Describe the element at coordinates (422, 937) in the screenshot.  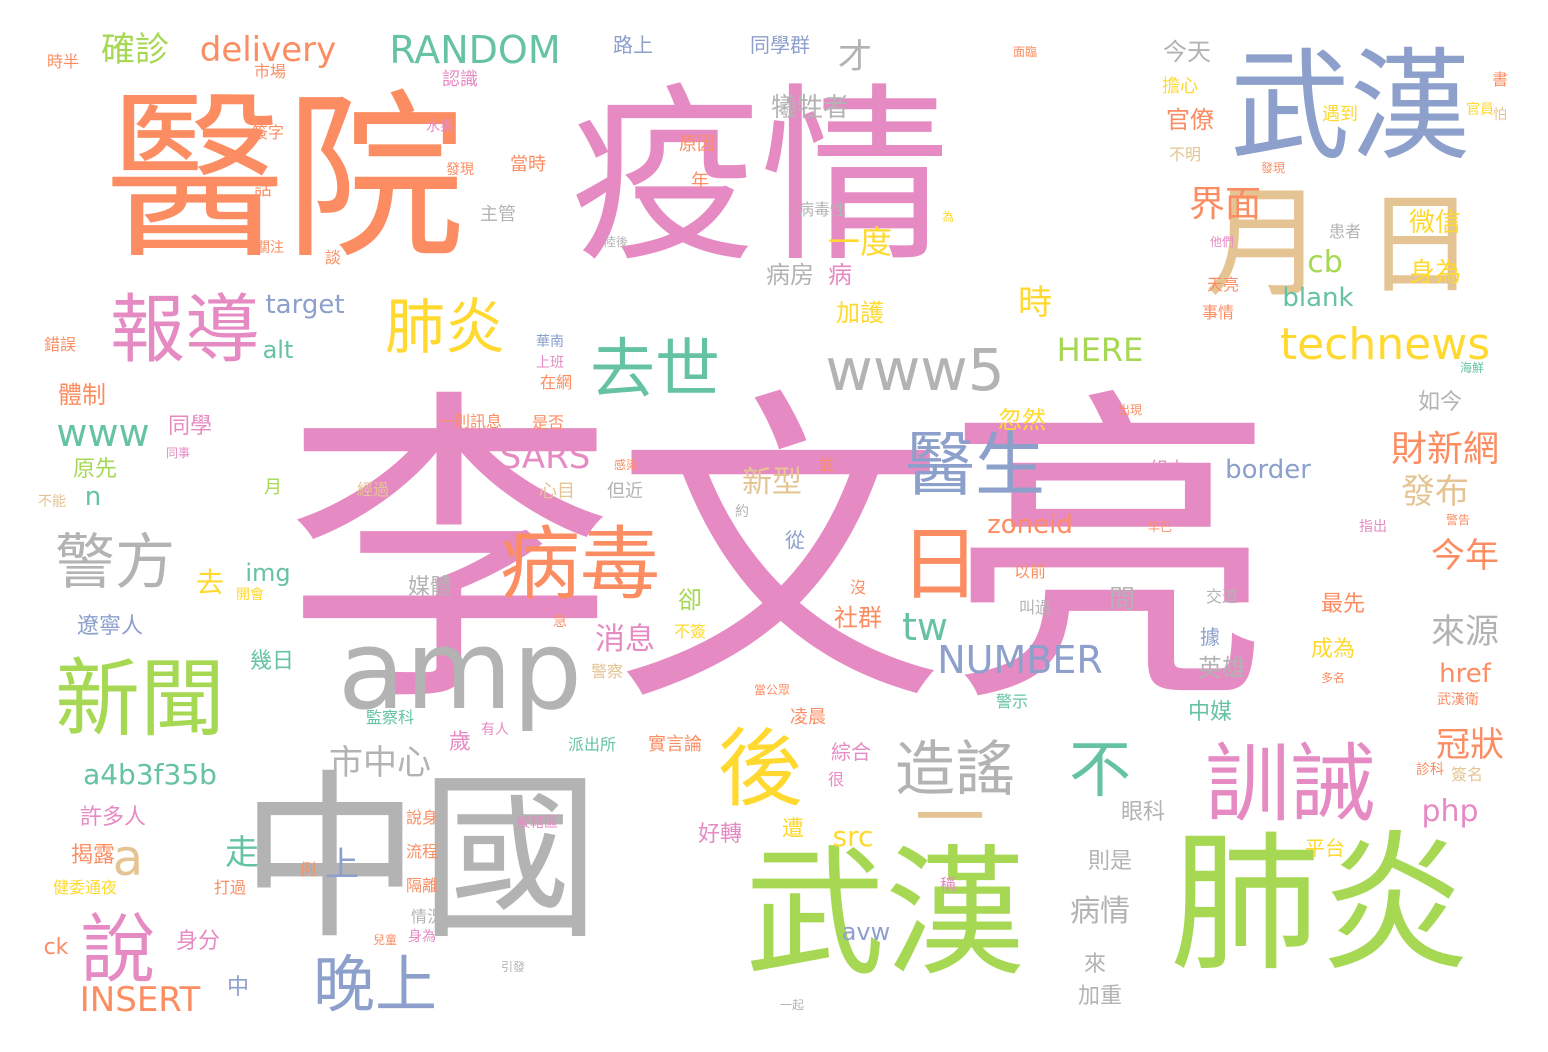
I see `word: 身為` at that location.